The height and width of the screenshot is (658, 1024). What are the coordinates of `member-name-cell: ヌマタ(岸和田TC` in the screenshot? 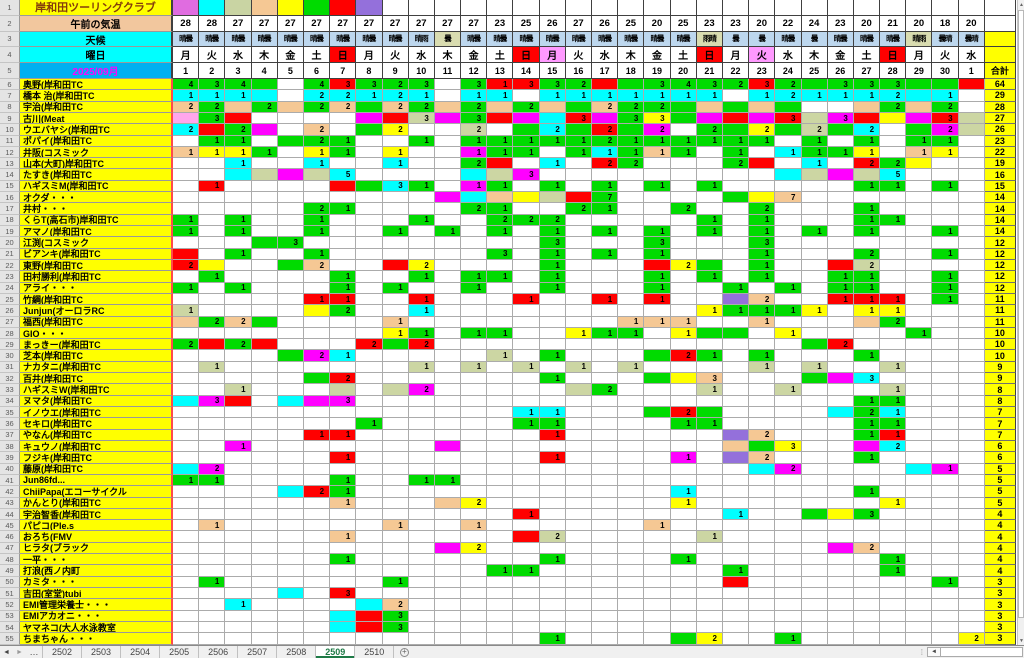 It's located at (96, 401).